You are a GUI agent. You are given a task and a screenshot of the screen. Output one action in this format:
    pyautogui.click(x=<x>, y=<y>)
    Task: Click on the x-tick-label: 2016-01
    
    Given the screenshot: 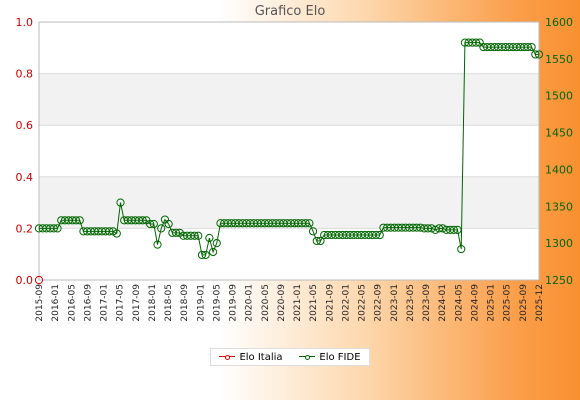 What is the action you would take?
    pyautogui.click(x=56, y=303)
    